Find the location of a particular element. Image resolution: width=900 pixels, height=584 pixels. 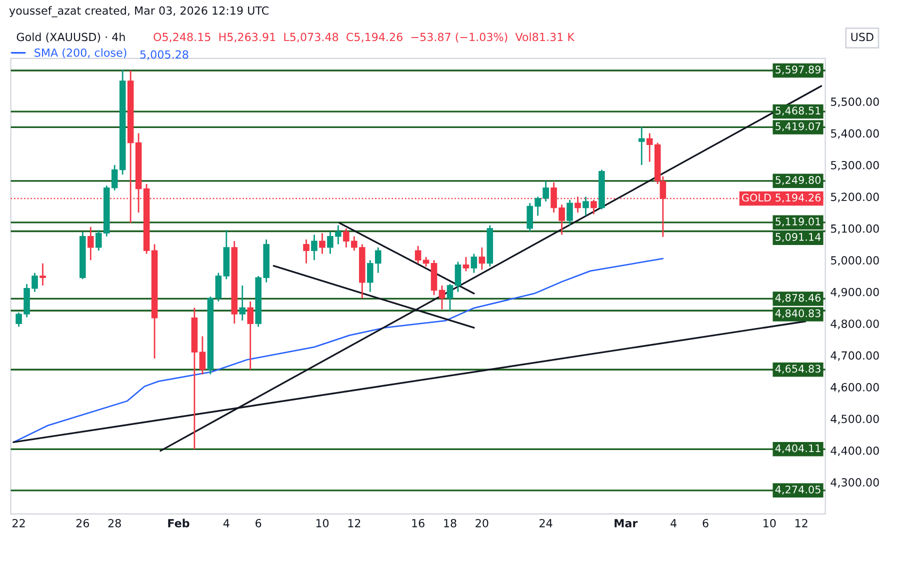

x-tick-label: 24 is located at coordinates (546, 523).